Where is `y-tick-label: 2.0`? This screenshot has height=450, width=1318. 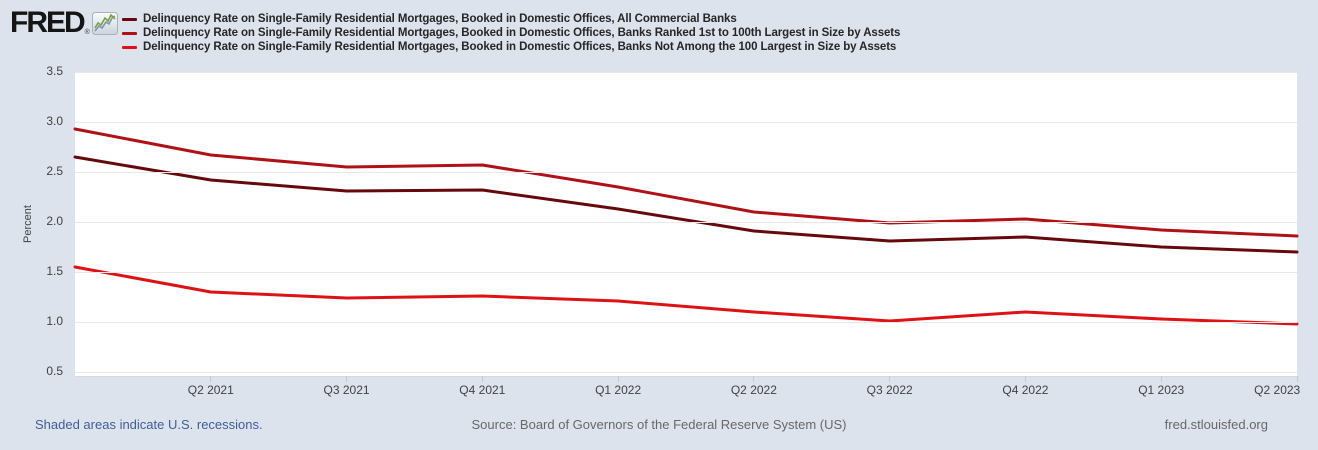 y-tick-label: 2.0 is located at coordinates (54, 221).